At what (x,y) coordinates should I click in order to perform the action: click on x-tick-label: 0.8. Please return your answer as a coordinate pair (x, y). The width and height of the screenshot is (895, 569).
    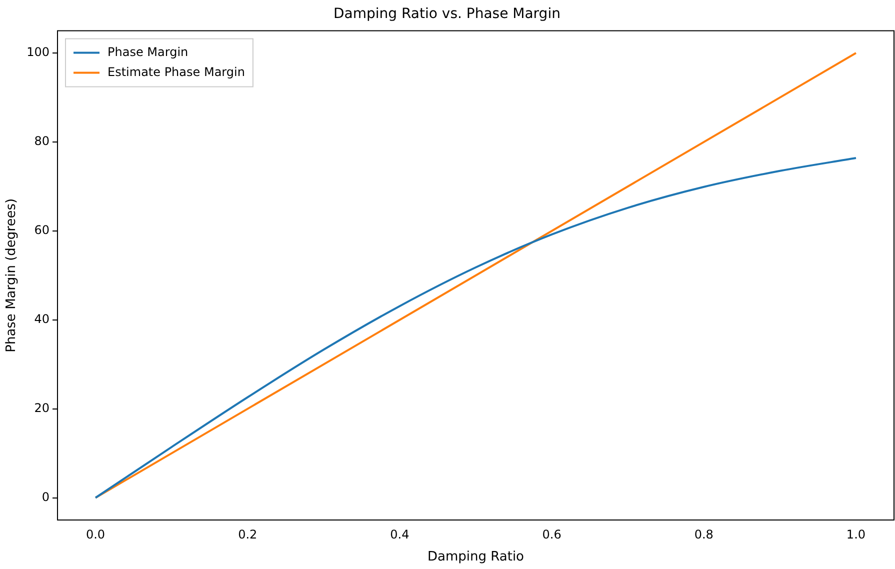
    Looking at the image, I should click on (704, 534).